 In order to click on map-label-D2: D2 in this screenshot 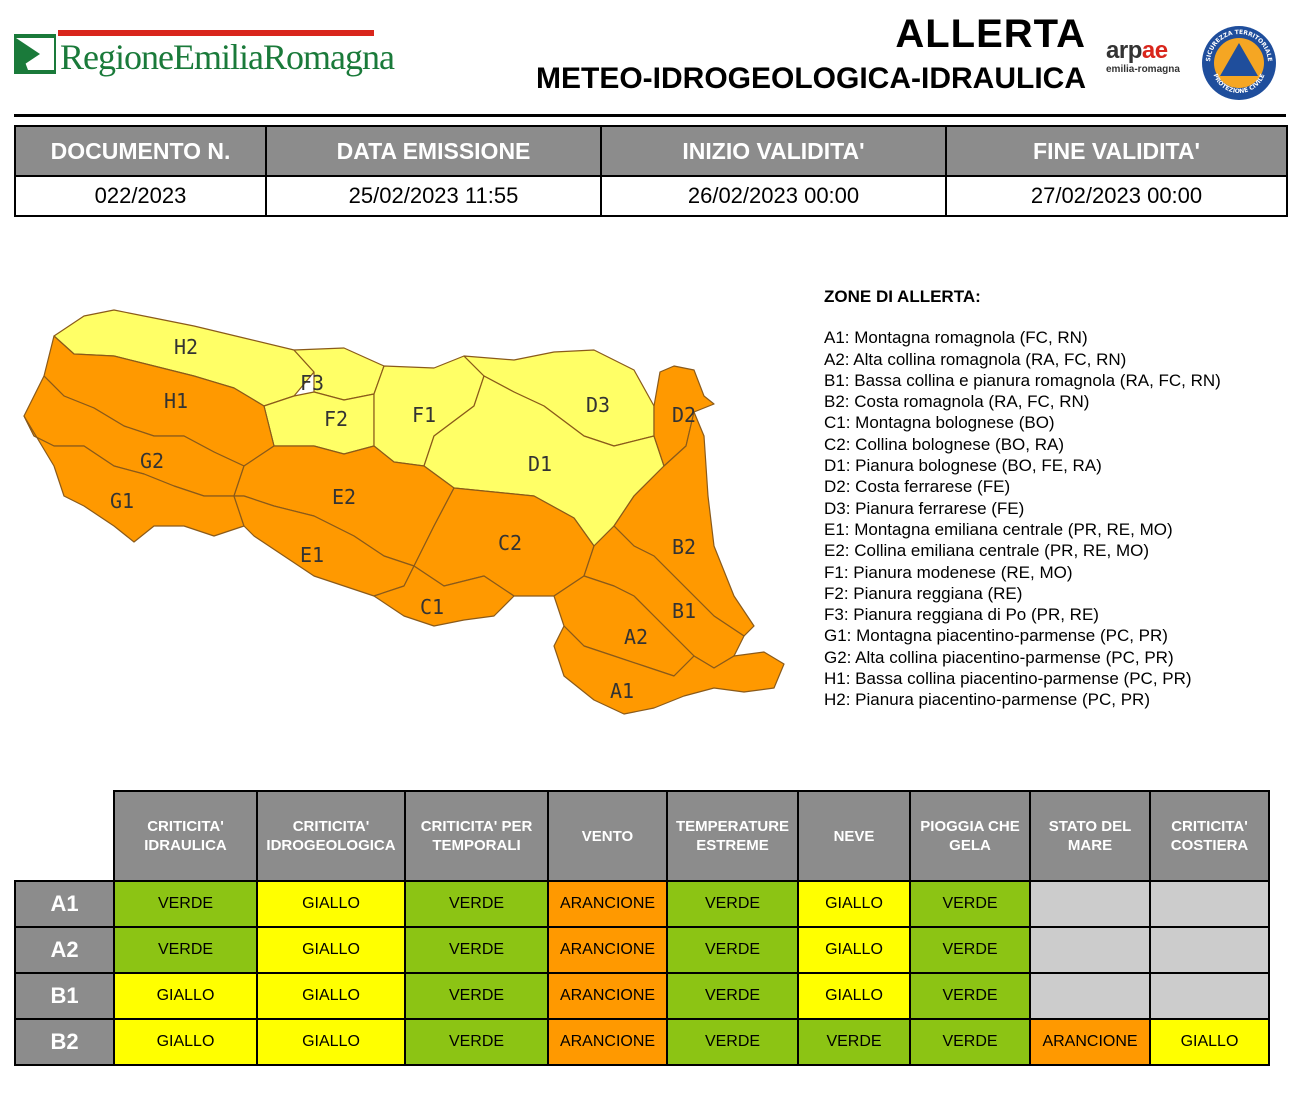, I will do `click(684, 415)`.